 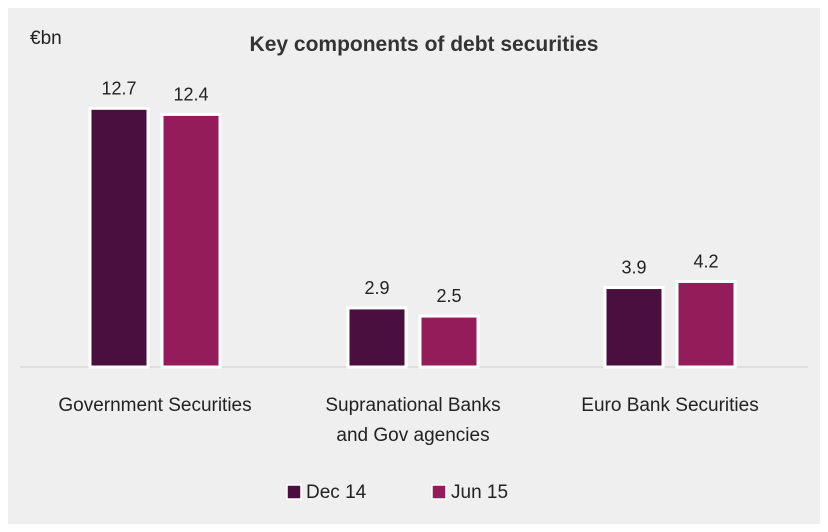 I want to click on legend-label: Dec 14, so click(x=336, y=492).